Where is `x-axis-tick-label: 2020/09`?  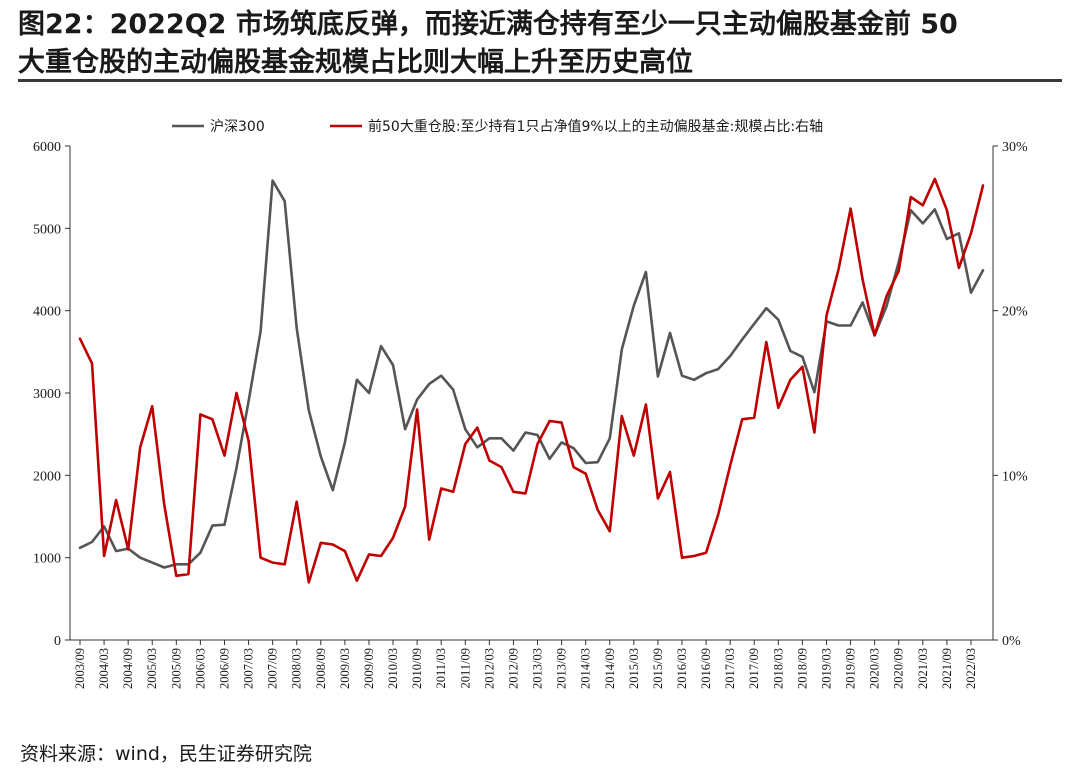 x-axis-tick-label: 2020/09 is located at coordinates (899, 668).